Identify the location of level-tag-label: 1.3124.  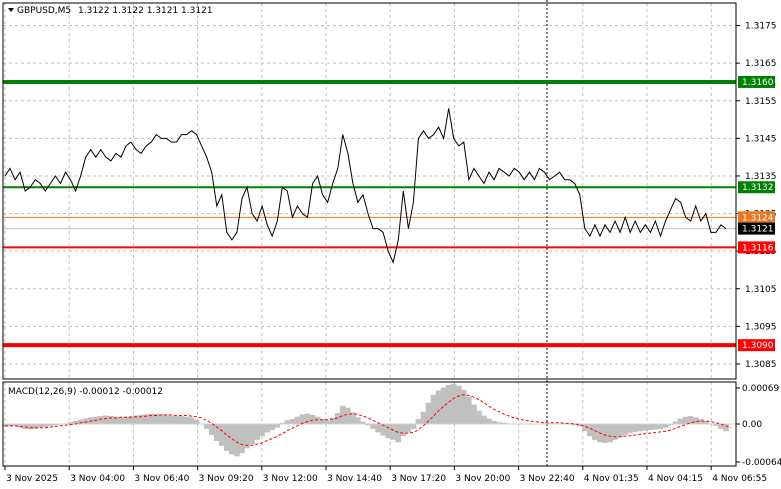
(758, 218).